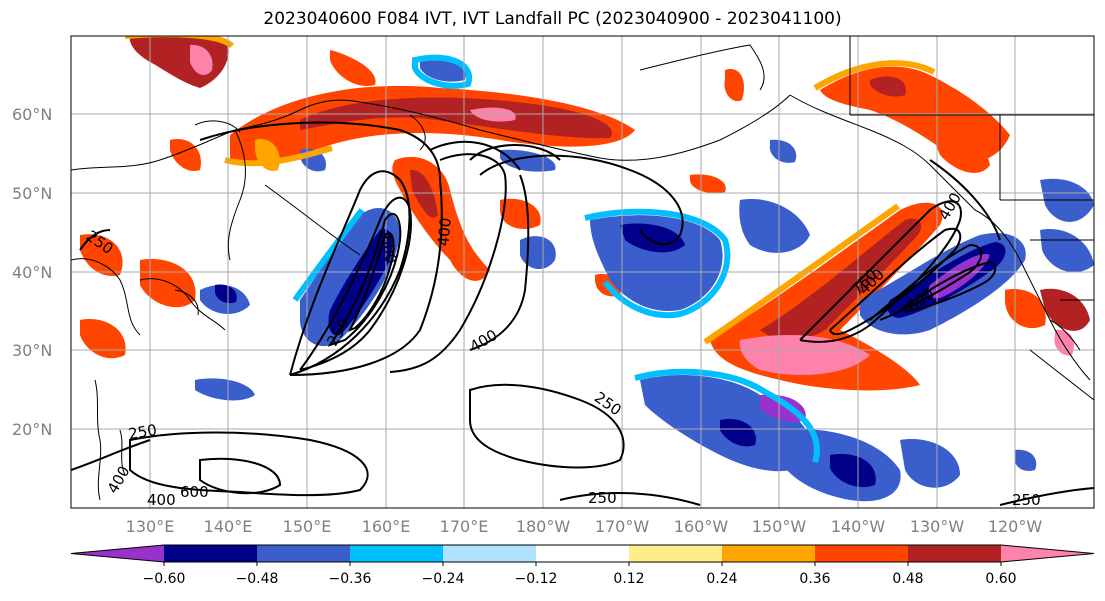 The image size is (1105, 601). Describe the element at coordinates (622, 526) in the screenshot. I see `lon-label: 170°W` at that location.